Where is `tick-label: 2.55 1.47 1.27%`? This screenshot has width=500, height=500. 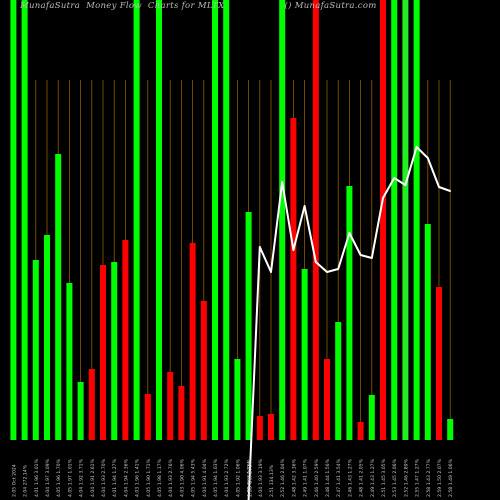 tick-label: 2.55 1.47 1.27% is located at coordinates (418, 477).